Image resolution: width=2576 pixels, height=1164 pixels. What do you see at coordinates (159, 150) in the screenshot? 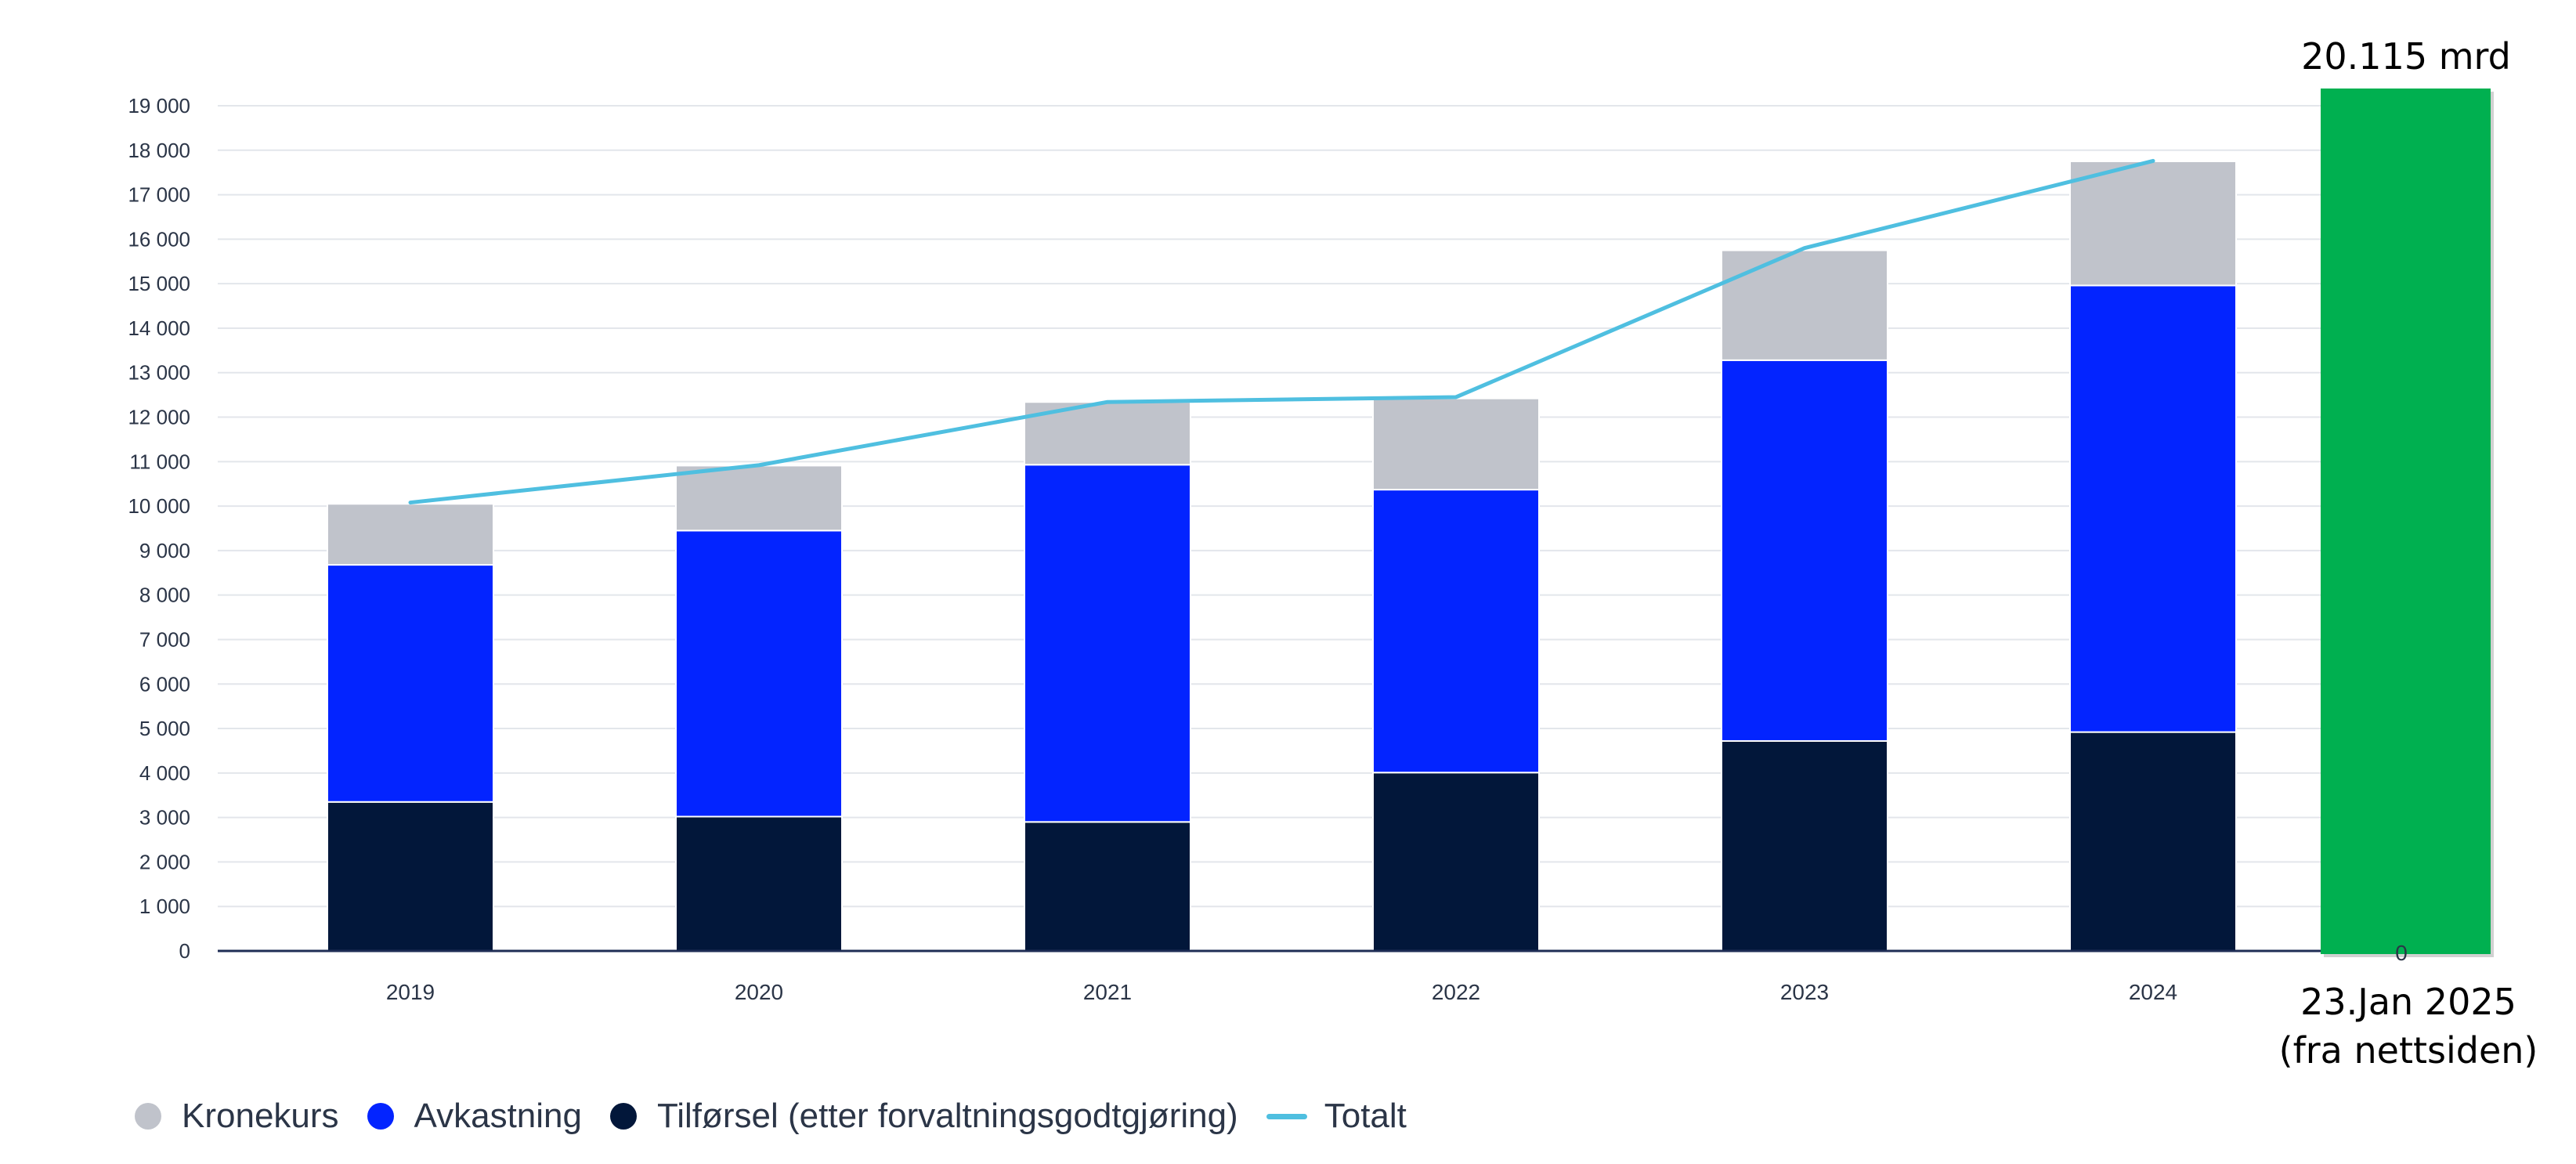
I see `y-tick-label: 18 000` at bounding box center [159, 150].